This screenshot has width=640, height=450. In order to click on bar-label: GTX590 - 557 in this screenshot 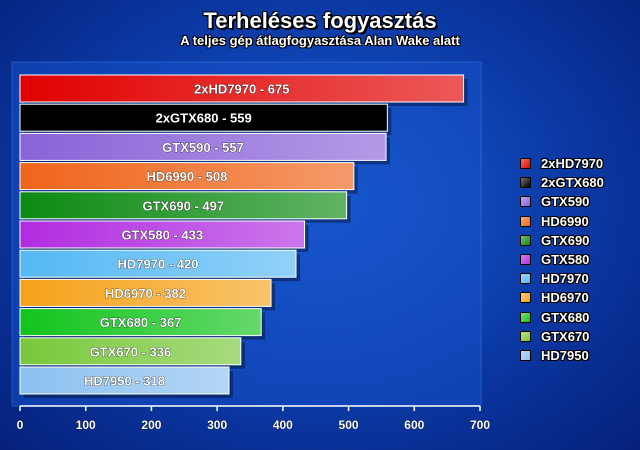, I will do `click(203, 147)`.